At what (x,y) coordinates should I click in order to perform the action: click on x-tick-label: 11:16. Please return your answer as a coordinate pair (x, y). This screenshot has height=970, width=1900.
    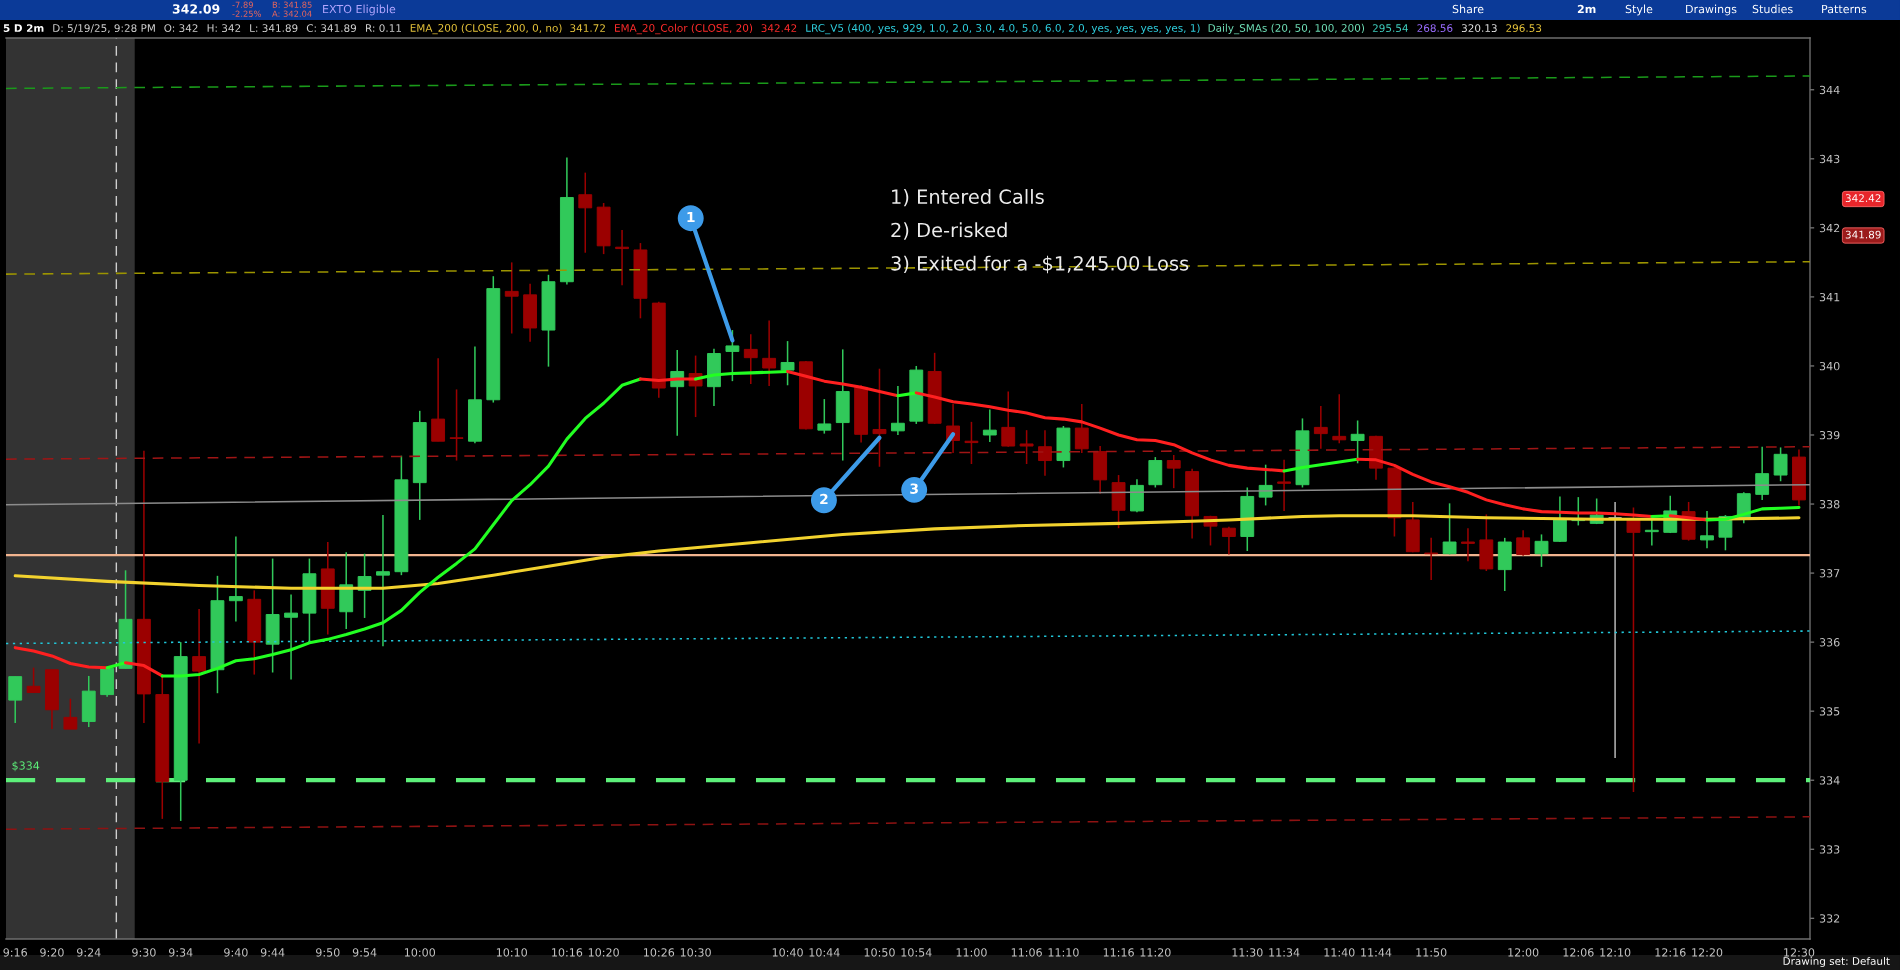
    Looking at the image, I should click on (1118, 952).